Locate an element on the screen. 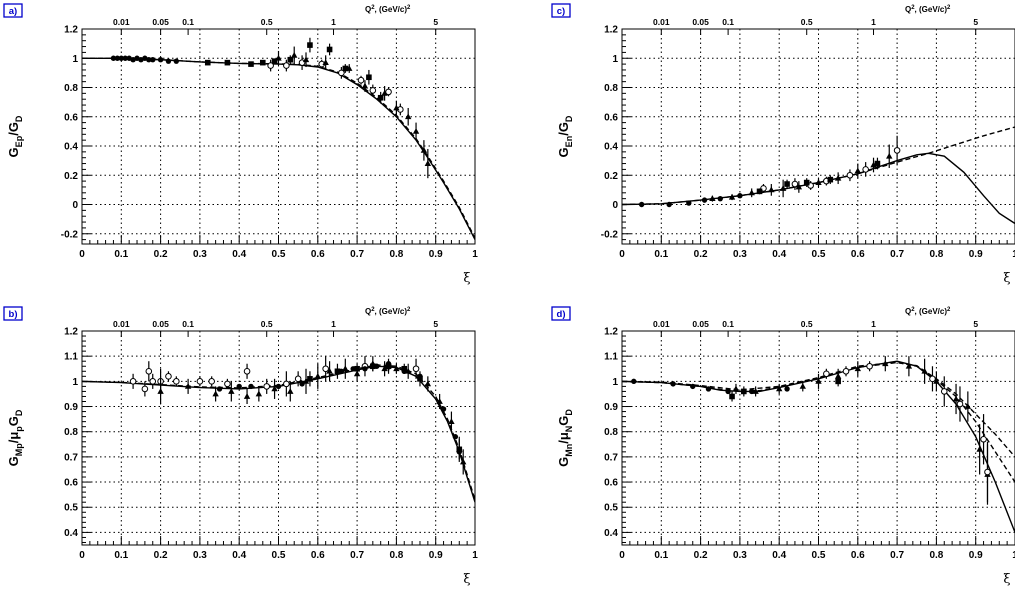 The height and width of the screenshot is (594, 1015). theory-curve-solid is located at coordinates (818, 188).